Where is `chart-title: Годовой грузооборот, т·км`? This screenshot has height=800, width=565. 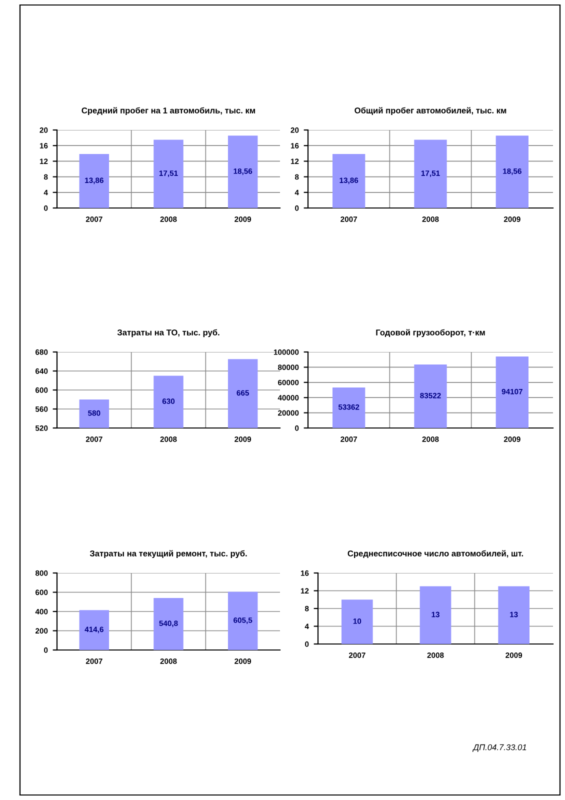 chart-title: Годовой грузооборот, т·км is located at coordinates (430, 333).